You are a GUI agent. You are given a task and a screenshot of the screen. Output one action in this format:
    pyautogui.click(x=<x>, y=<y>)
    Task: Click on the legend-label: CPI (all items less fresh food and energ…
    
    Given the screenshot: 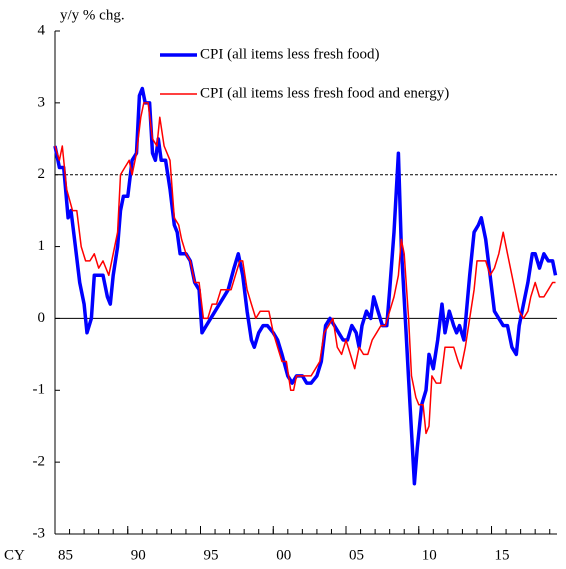 What is the action you would take?
    pyautogui.click(x=324, y=93)
    